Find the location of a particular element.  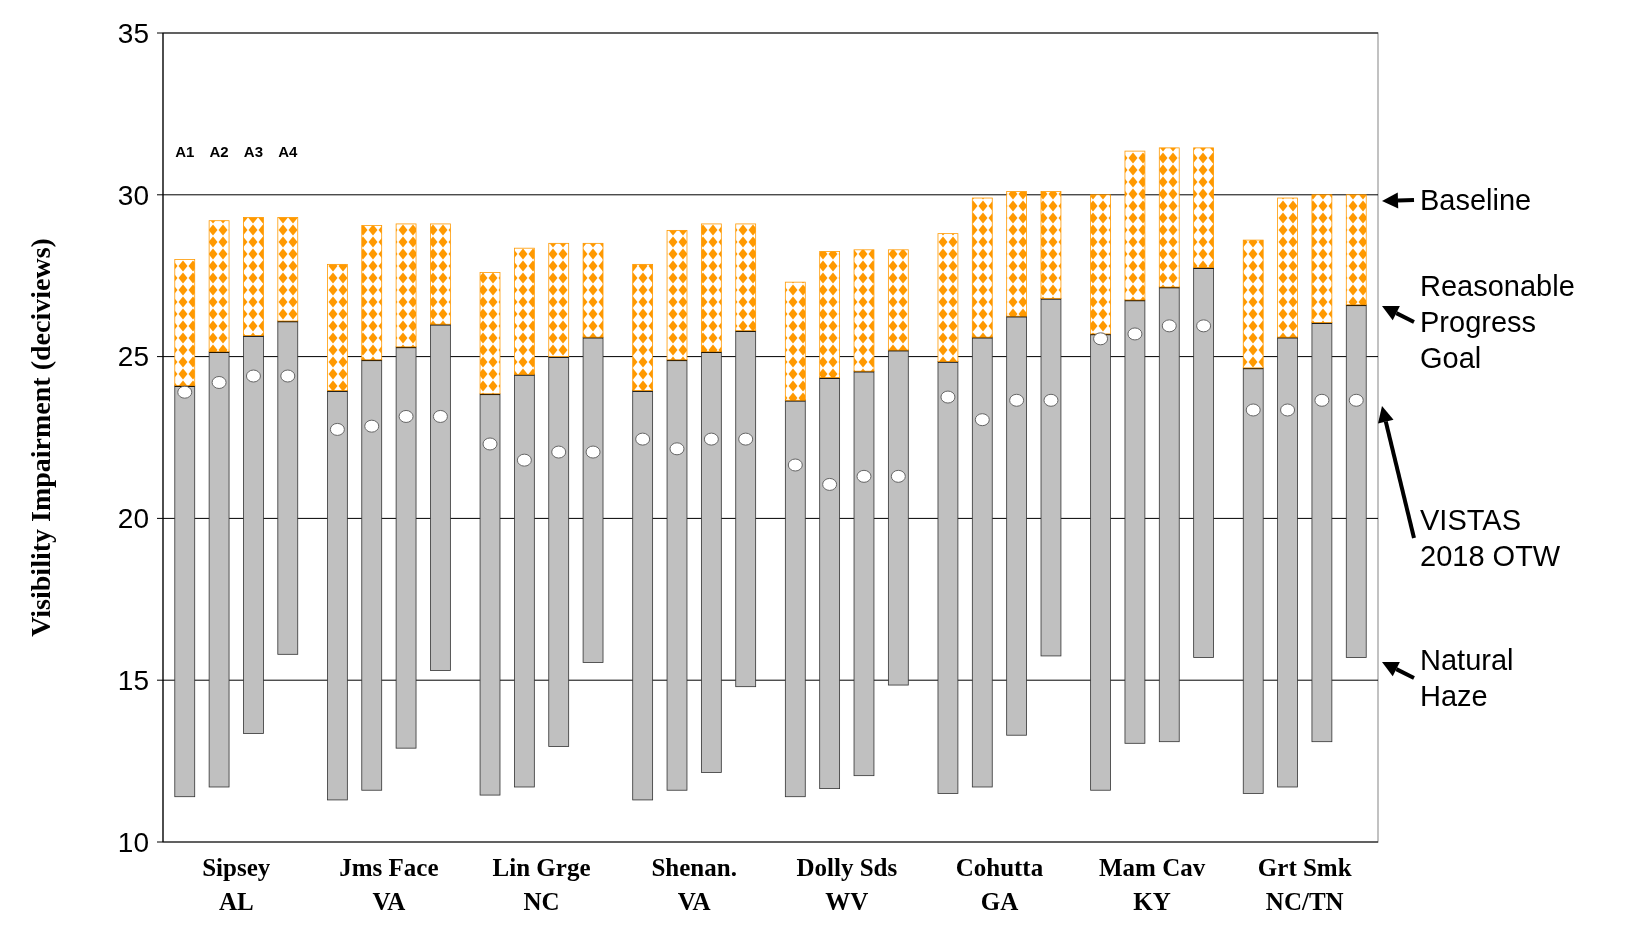

annotation: A2 is located at coordinates (219, 151).